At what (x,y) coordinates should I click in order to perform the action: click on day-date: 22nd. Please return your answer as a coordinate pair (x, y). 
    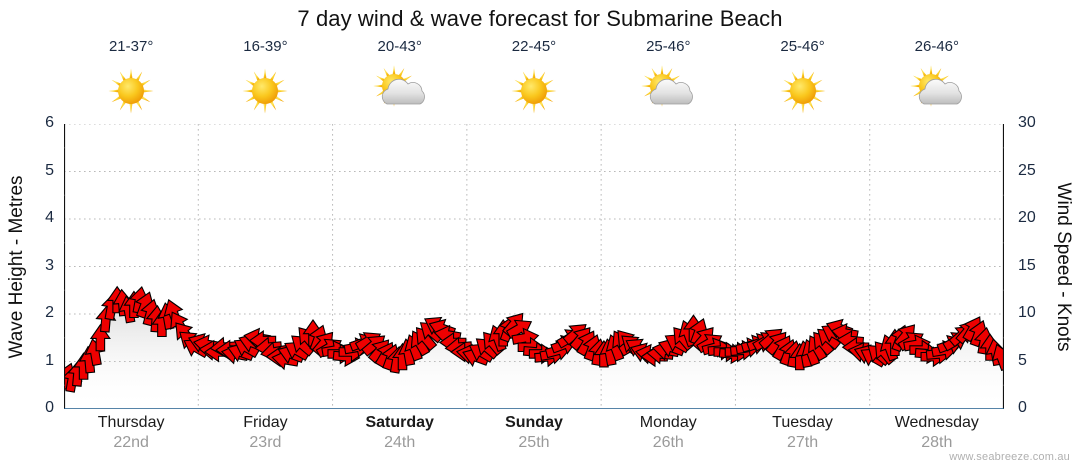
    Looking at the image, I should click on (131, 442).